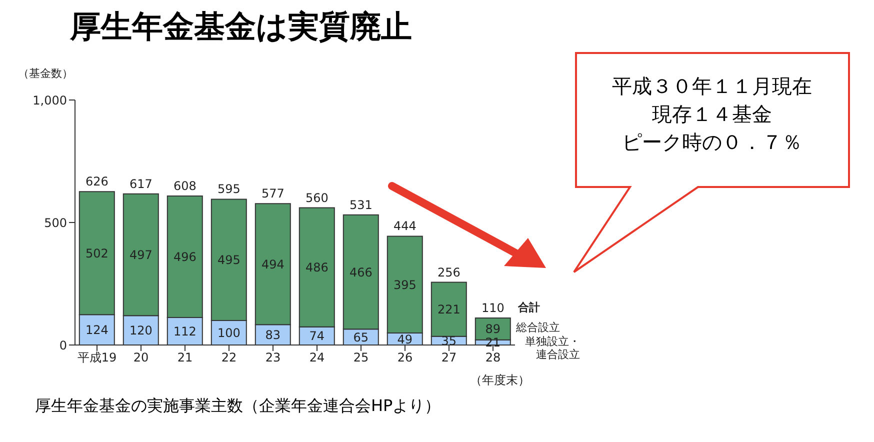 Image resolution: width=874 pixels, height=442 pixels. Describe the element at coordinates (96, 253) in the screenshot. I see `data-label: 502` at that location.